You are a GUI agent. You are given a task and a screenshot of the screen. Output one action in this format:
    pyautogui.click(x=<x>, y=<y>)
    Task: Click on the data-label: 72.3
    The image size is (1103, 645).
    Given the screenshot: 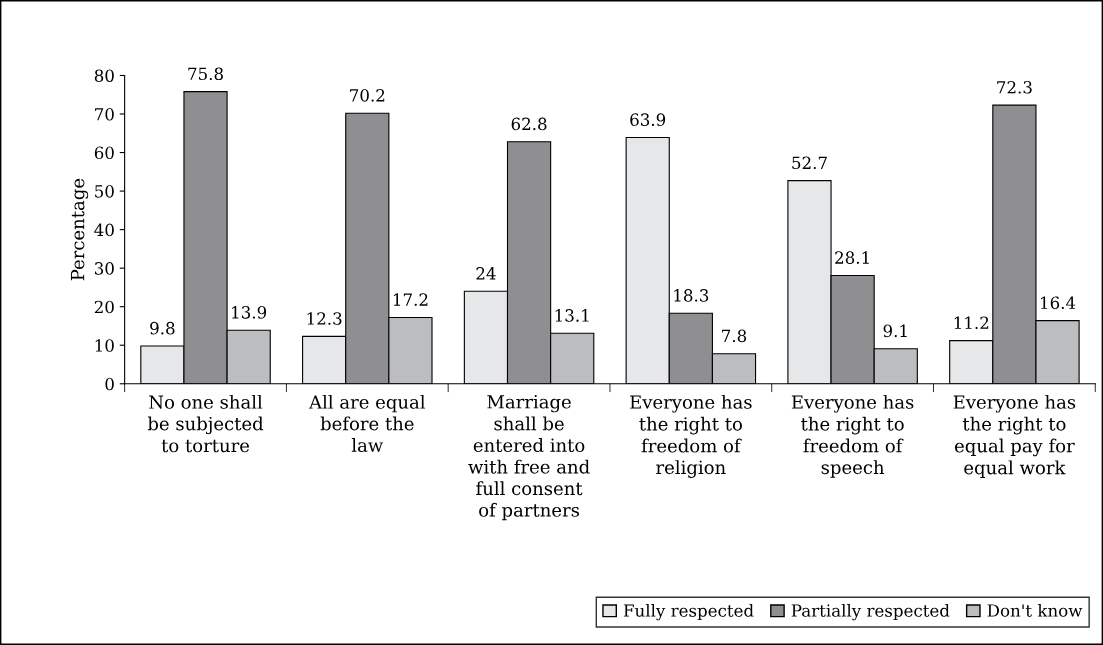 What is the action you would take?
    pyautogui.click(x=1014, y=87)
    